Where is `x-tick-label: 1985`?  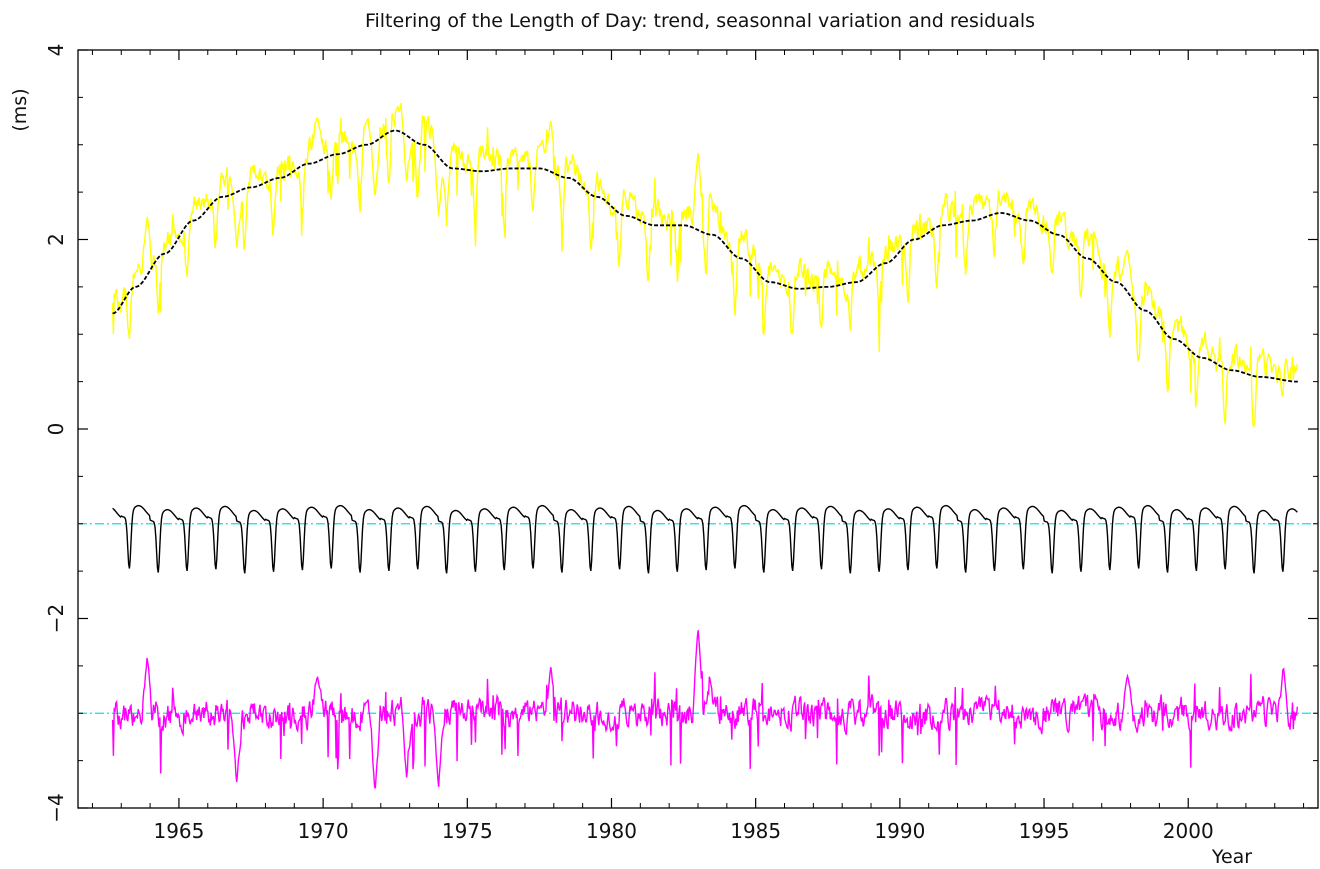
x-tick-label: 1985 is located at coordinates (755, 831).